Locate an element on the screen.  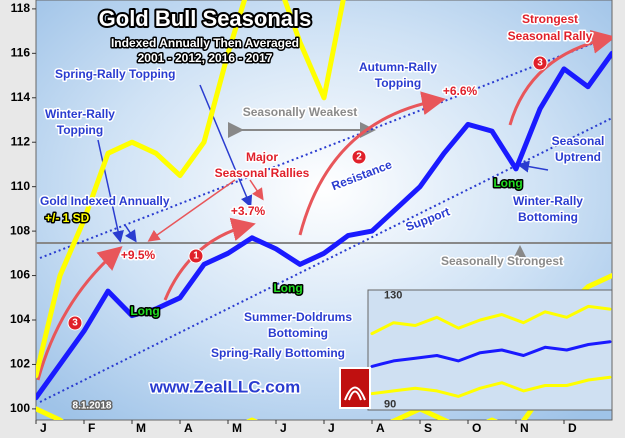
y-tick-label: 114 is located at coordinates (21, 97).